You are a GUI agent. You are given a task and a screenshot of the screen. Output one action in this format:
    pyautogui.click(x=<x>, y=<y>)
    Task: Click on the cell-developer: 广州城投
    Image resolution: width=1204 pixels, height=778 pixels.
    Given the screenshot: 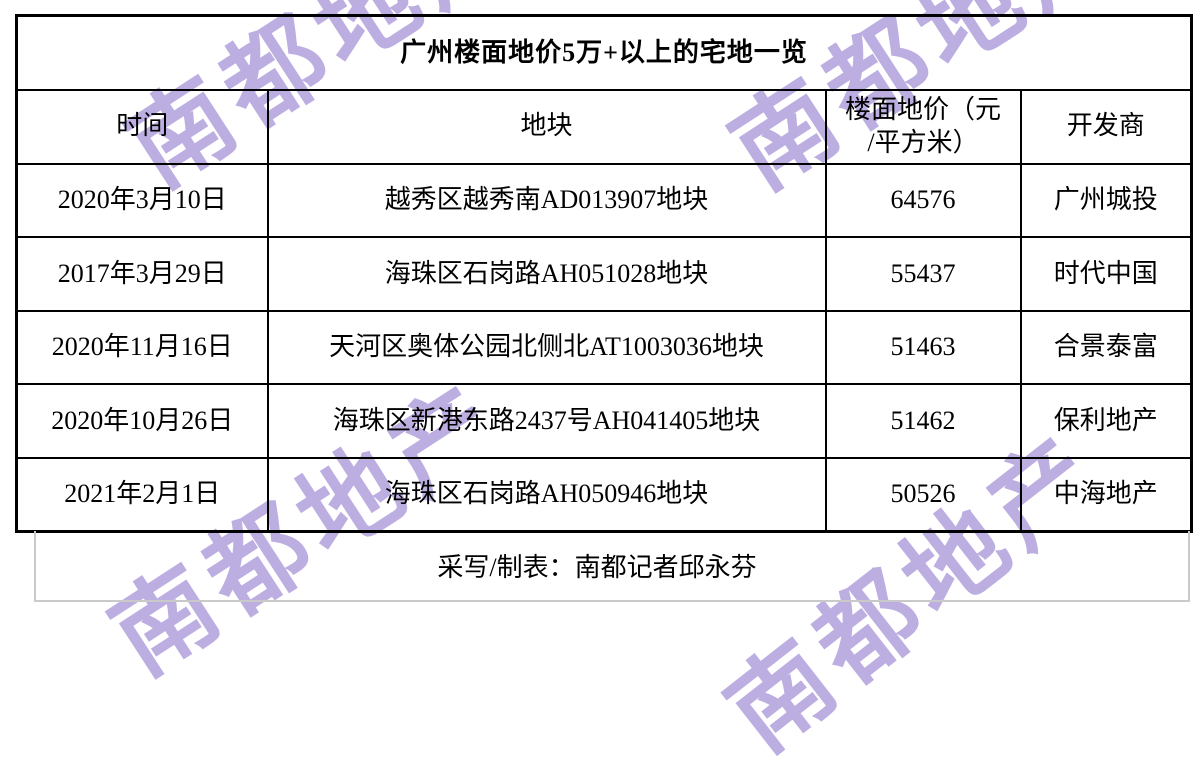 What is the action you would take?
    pyautogui.click(x=1106, y=200)
    